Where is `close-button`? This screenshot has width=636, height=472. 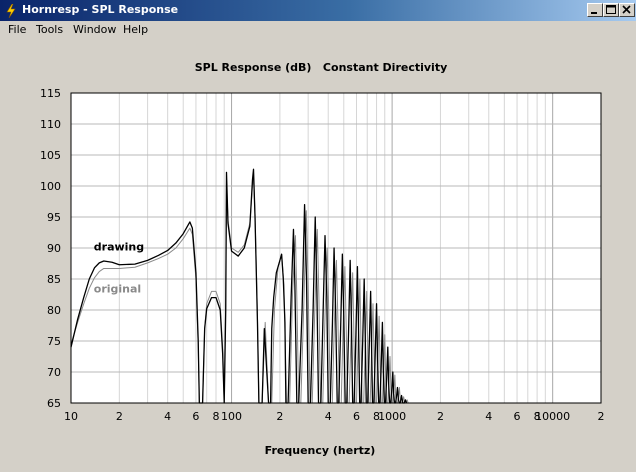 close-button is located at coordinates (627, 10).